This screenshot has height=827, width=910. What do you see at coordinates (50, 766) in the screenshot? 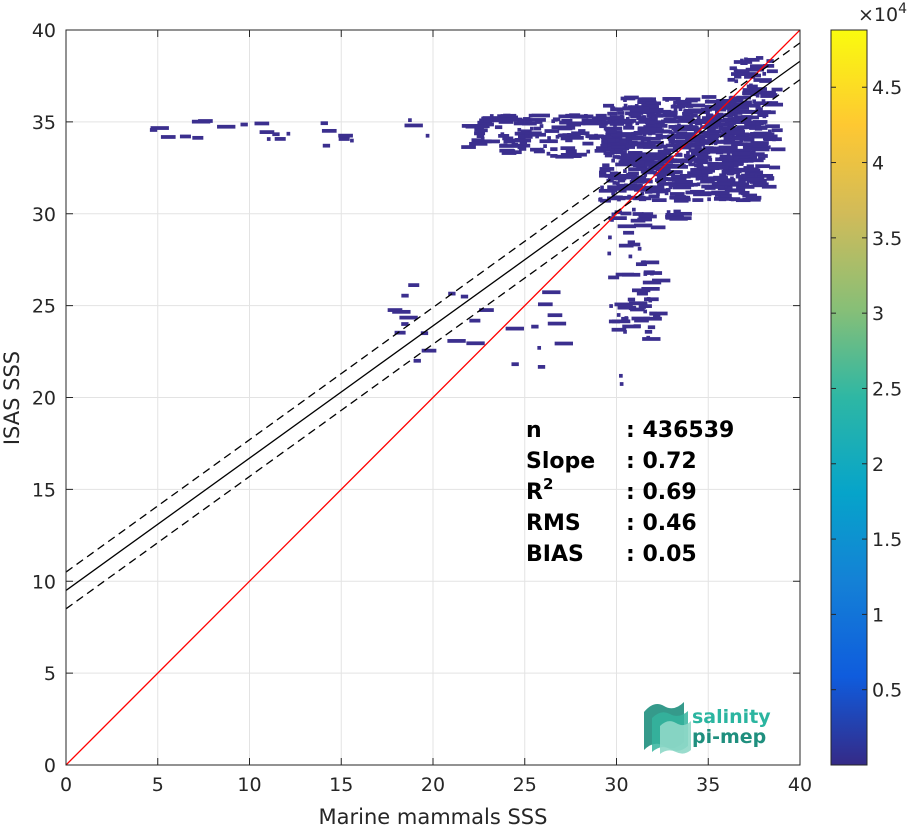
I see `y-tick-label: 0` at bounding box center [50, 766].